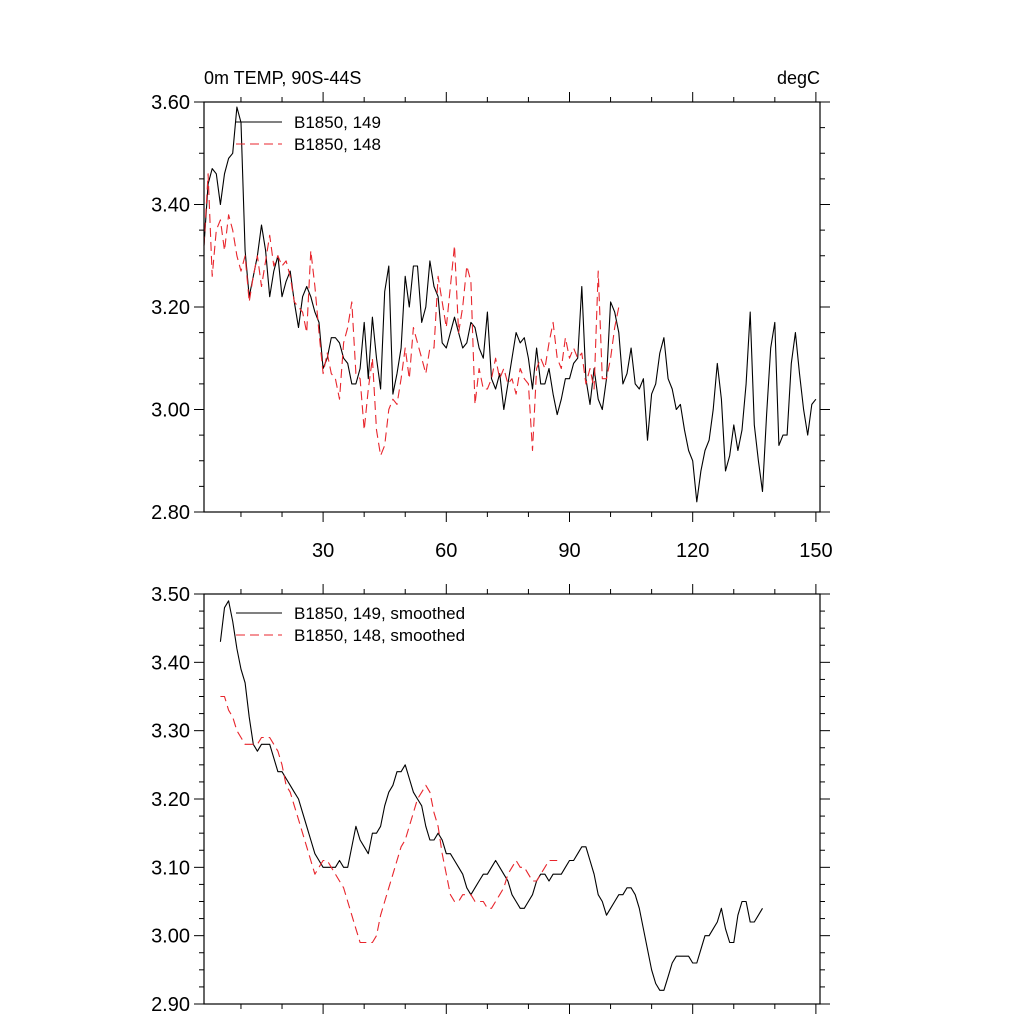  I want to click on y-tick-label: 2.80, so click(170, 513).